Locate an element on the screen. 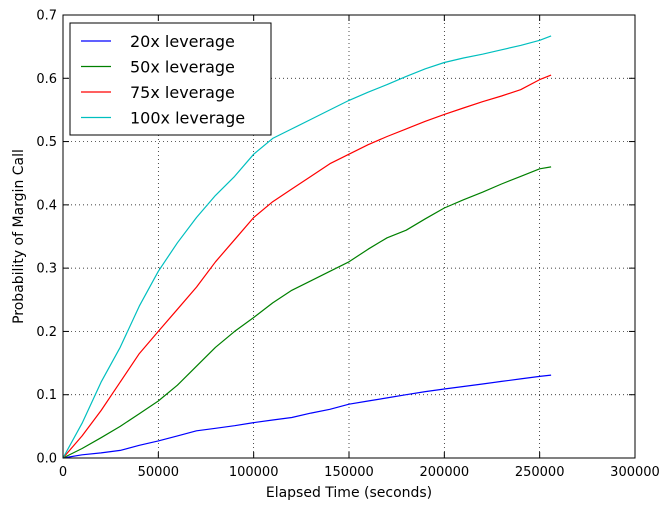 The width and height of the screenshot is (668, 506). x-tick-label: 50000 is located at coordinates (158, 472).